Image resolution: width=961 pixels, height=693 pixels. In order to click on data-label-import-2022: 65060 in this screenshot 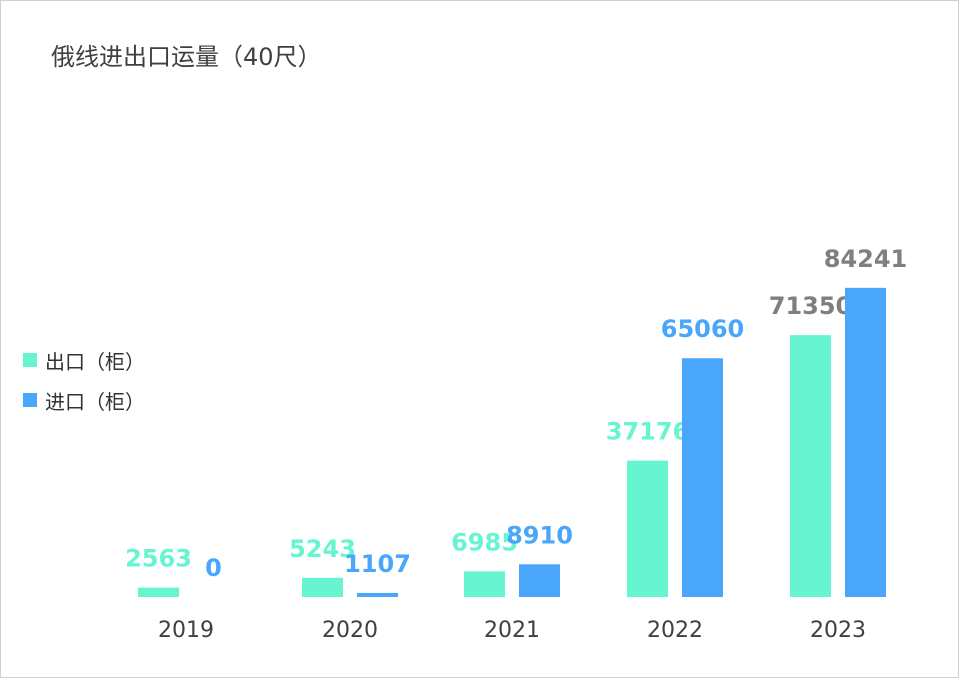, I will do `click(703, 329)`.